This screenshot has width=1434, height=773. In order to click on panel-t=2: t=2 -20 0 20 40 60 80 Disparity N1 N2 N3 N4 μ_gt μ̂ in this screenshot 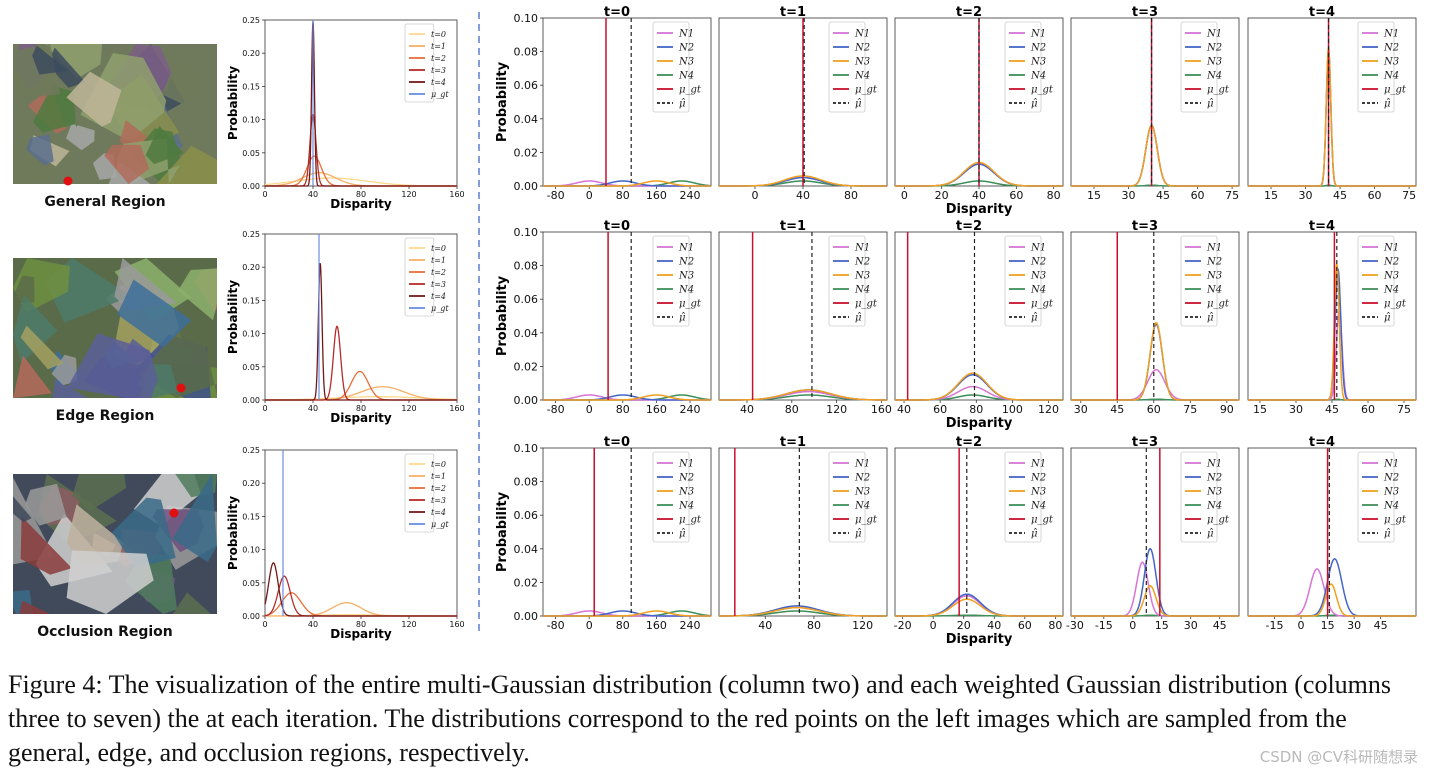, I will do `click(979, 541)`.